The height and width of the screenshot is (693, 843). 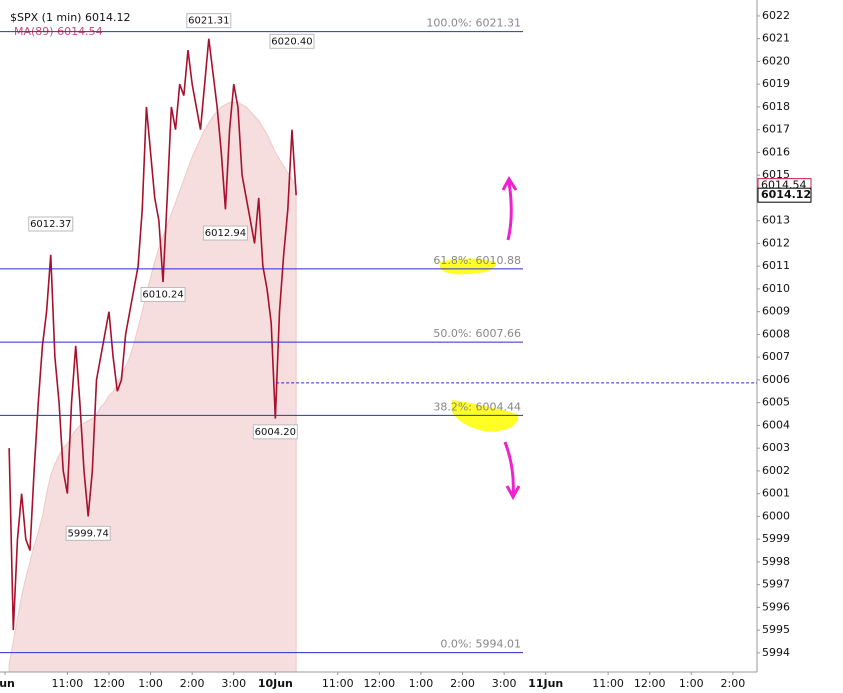 I want to click on callout-label: 5999.74, so click(x=87, y=533).